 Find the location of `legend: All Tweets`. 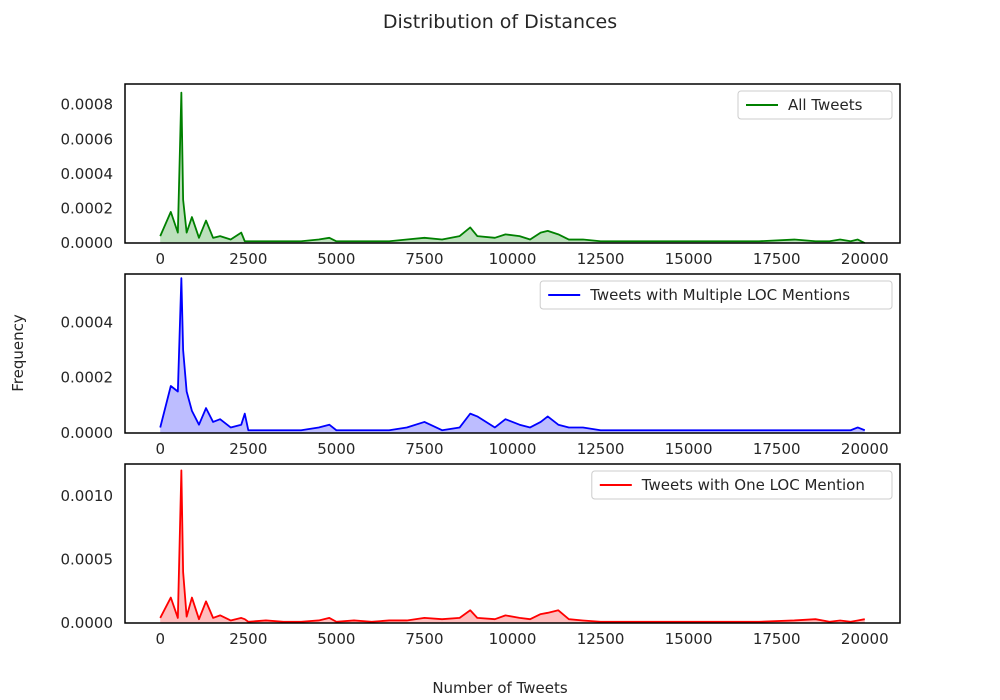

legend: All Tweets is located at coordinates (815, 105).